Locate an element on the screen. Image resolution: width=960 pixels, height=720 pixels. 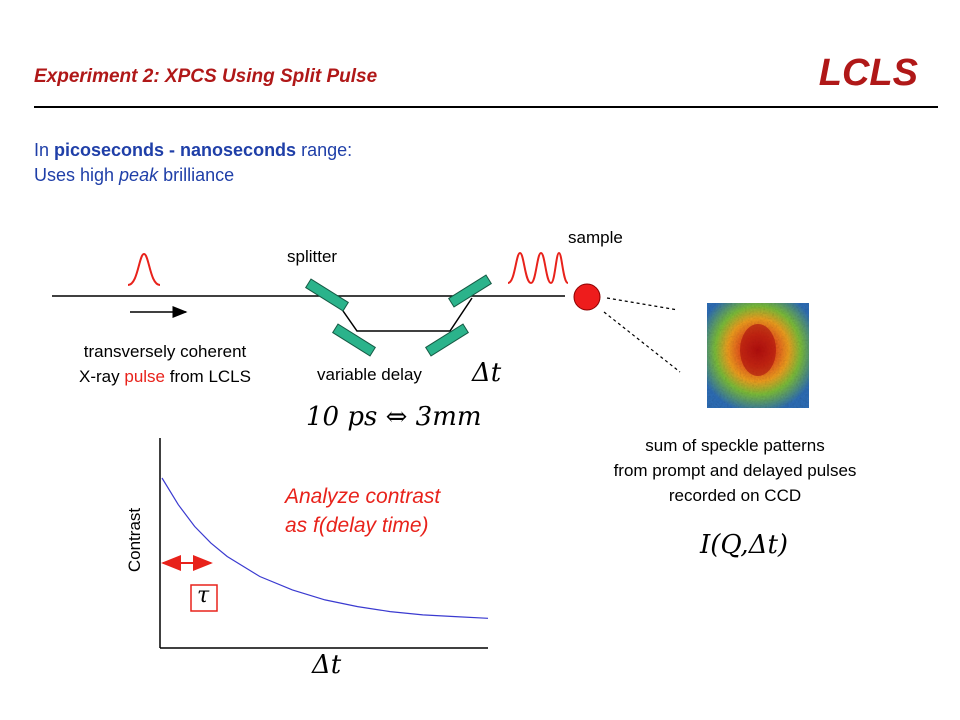
source-label-line-2-post: from LCLS is located at coordinates (208, 376).